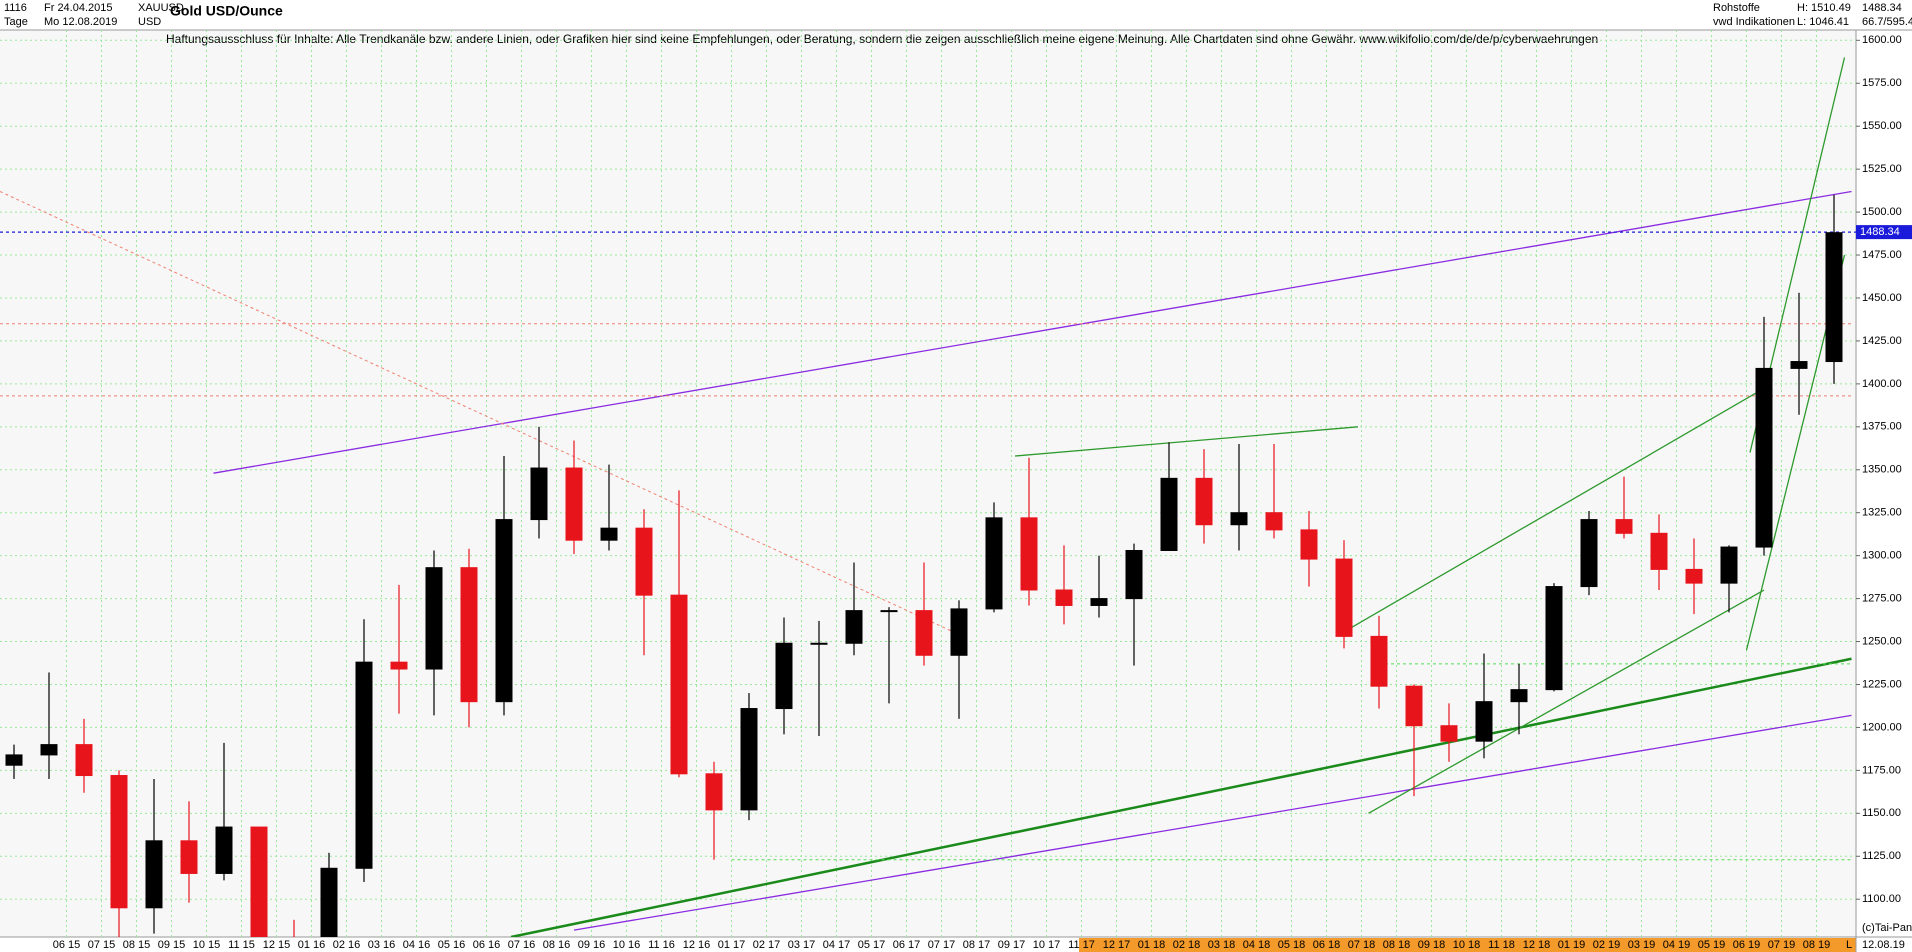 Image resolution: width=1912 pixels, height=952 pixels. What do you see at coordinates (907, 945) in the screenshot?
I see `x-tick-label: 06 17` at bounding box center [907, 945].